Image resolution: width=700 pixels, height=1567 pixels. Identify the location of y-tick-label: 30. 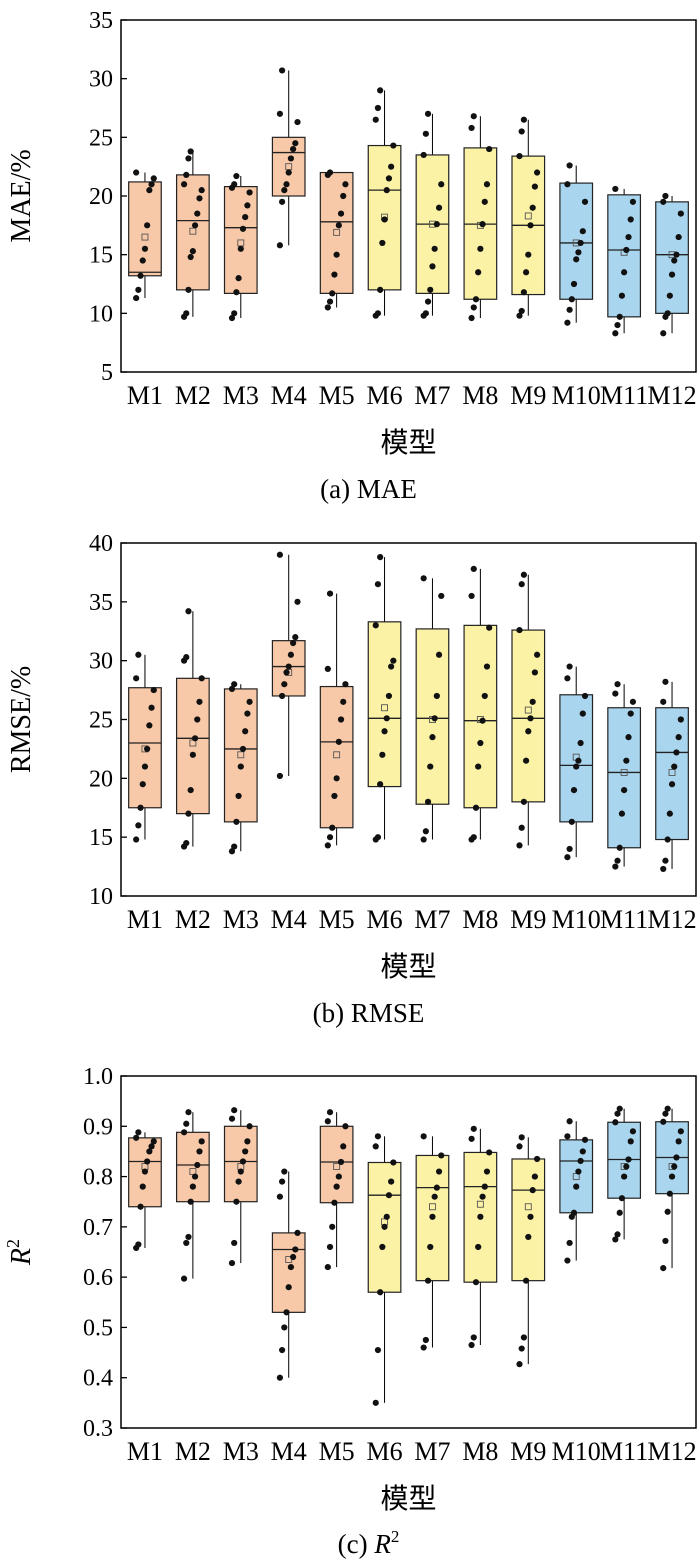
(101, 662).